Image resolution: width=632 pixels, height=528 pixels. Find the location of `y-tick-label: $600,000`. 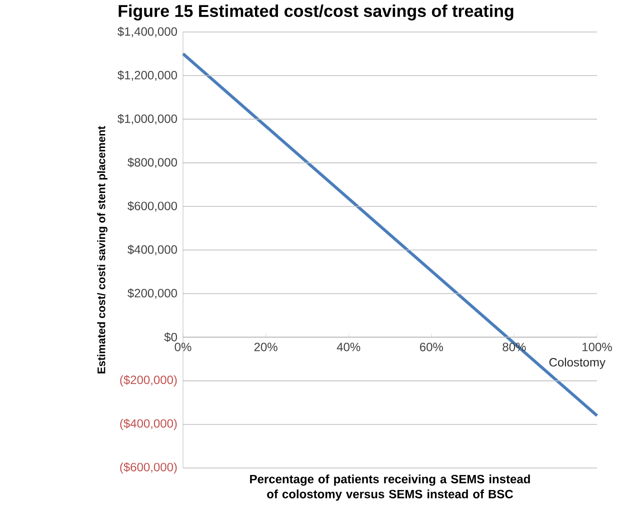

y-tick-label: $600,000 is located at coordinates (152, 206).